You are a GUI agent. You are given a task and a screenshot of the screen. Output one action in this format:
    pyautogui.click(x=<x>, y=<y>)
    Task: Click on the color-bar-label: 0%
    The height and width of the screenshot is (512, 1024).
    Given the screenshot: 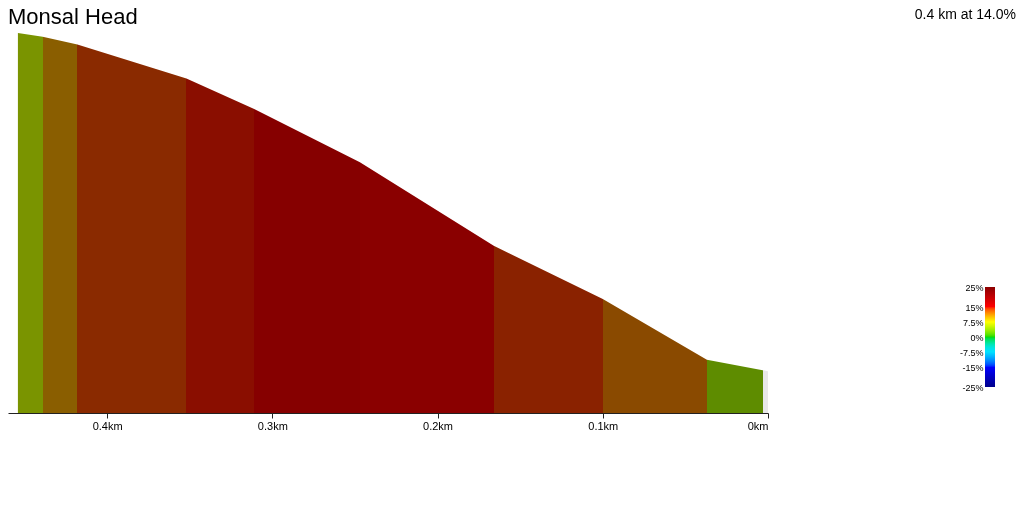 What is the action you would take?
    pyautogui.click(x=977, y=337)
    